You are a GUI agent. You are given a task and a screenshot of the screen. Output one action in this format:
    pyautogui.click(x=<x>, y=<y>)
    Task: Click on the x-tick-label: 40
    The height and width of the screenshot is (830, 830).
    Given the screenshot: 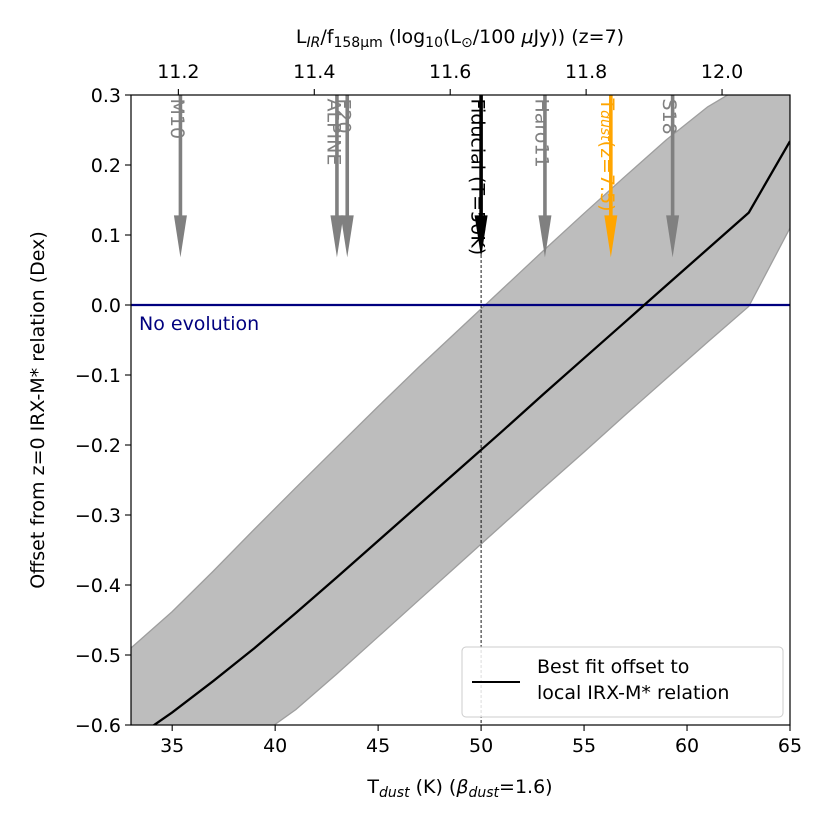 What is the action you would take?
    pyautogui.click(x=275, y=746)
    